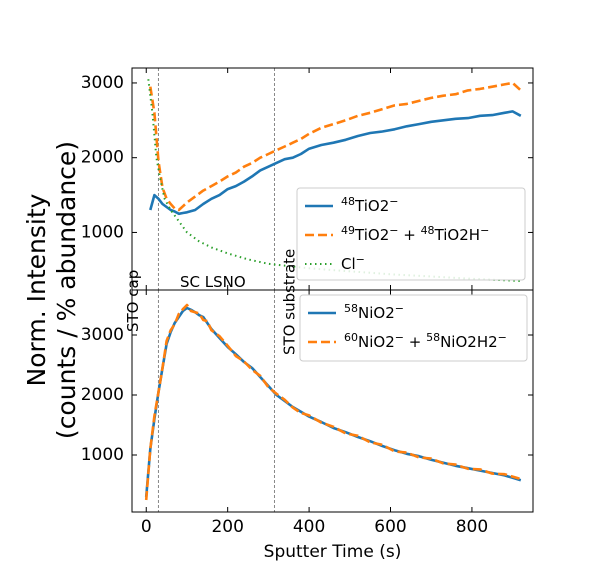 The width and height of the screenshot is (591, 576). Describe the element at coordinates (390, 527) in the screenshot. I see `x-tick-label: 600` at that location.